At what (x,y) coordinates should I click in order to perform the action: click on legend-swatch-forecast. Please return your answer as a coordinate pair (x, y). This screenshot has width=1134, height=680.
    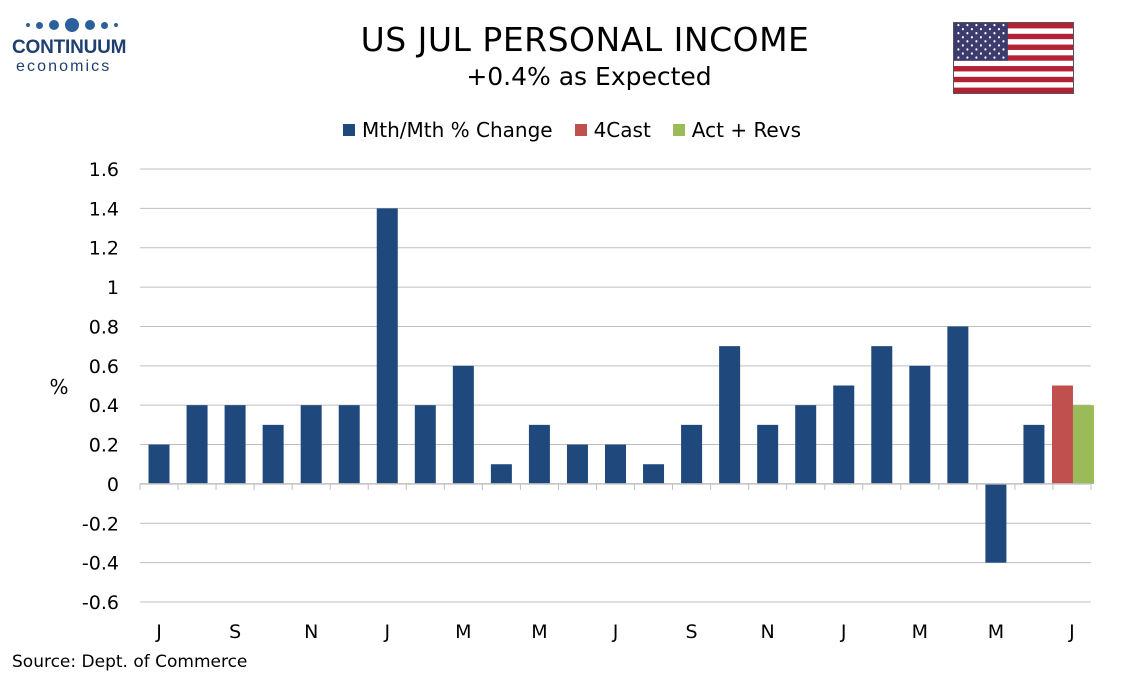
    Looking at the image, I should click on (580, 130).